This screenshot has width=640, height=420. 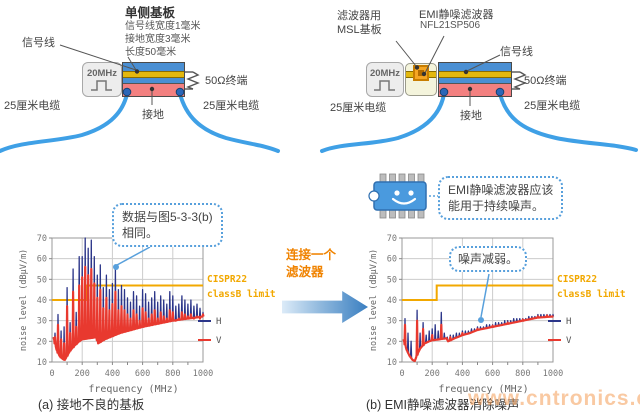 I want to click on board-a-title: 单侧基板, so click(x=150, y=13).